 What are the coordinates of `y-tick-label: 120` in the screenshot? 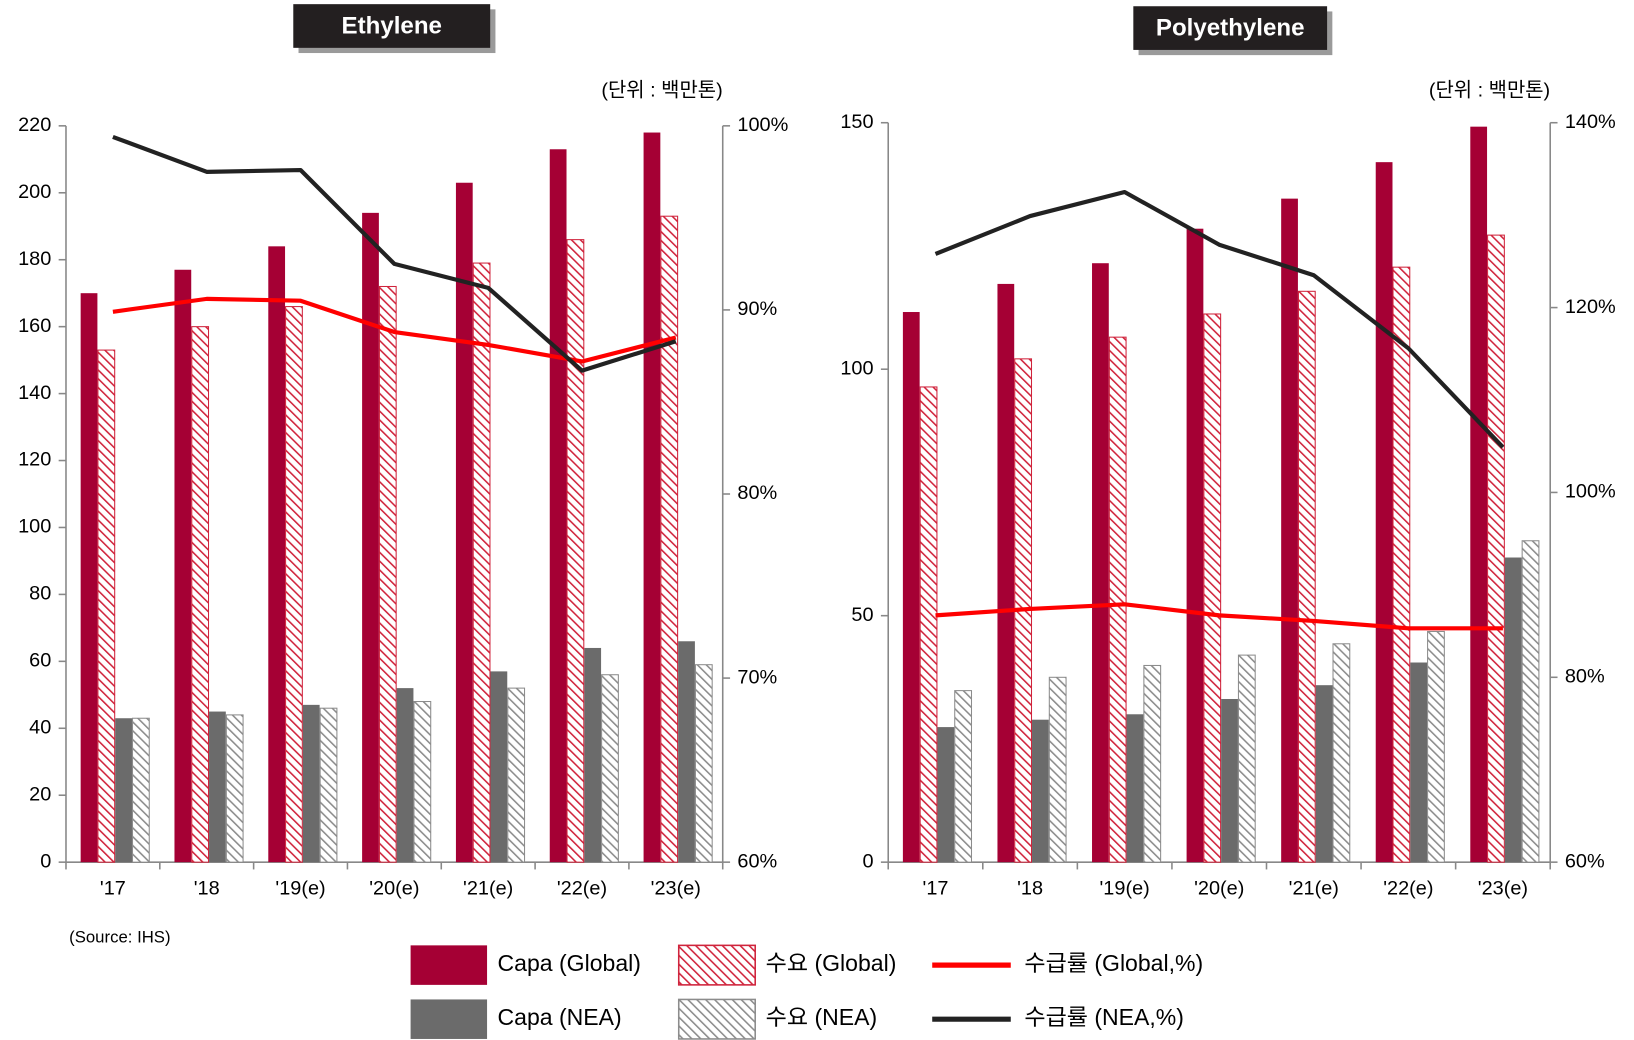 It's located at (34, 460).